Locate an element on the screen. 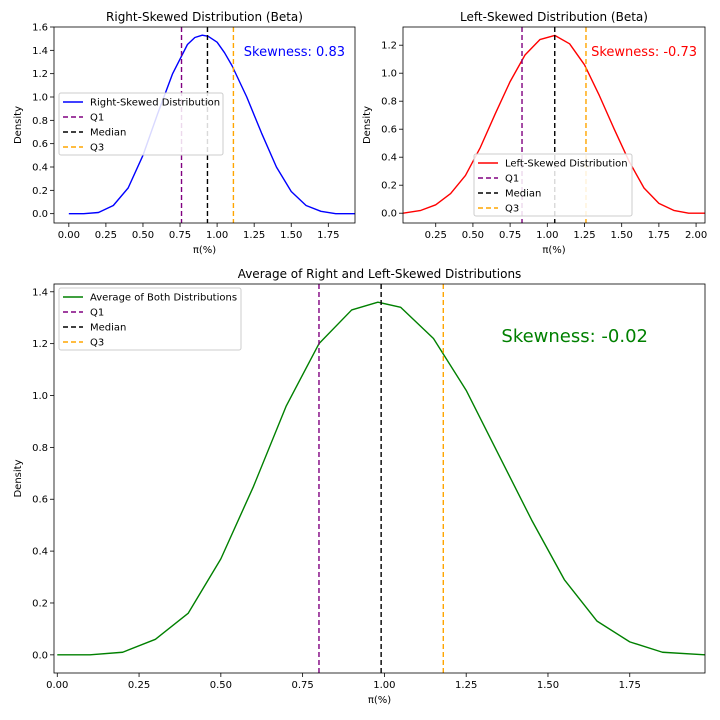  legend-label: Right-Skewed Distribution is located at coordinates (155, 103).